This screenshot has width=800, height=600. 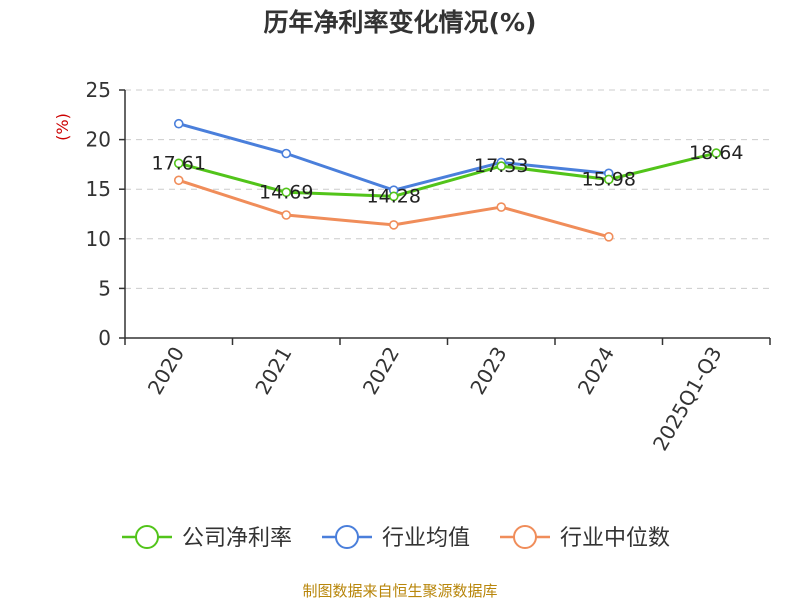 What do you see at coordinates (106, 214) in the screenshot?
I see `y-axis-ticks: 0 5 10 15 20 25` at bounding box center [106, 214].